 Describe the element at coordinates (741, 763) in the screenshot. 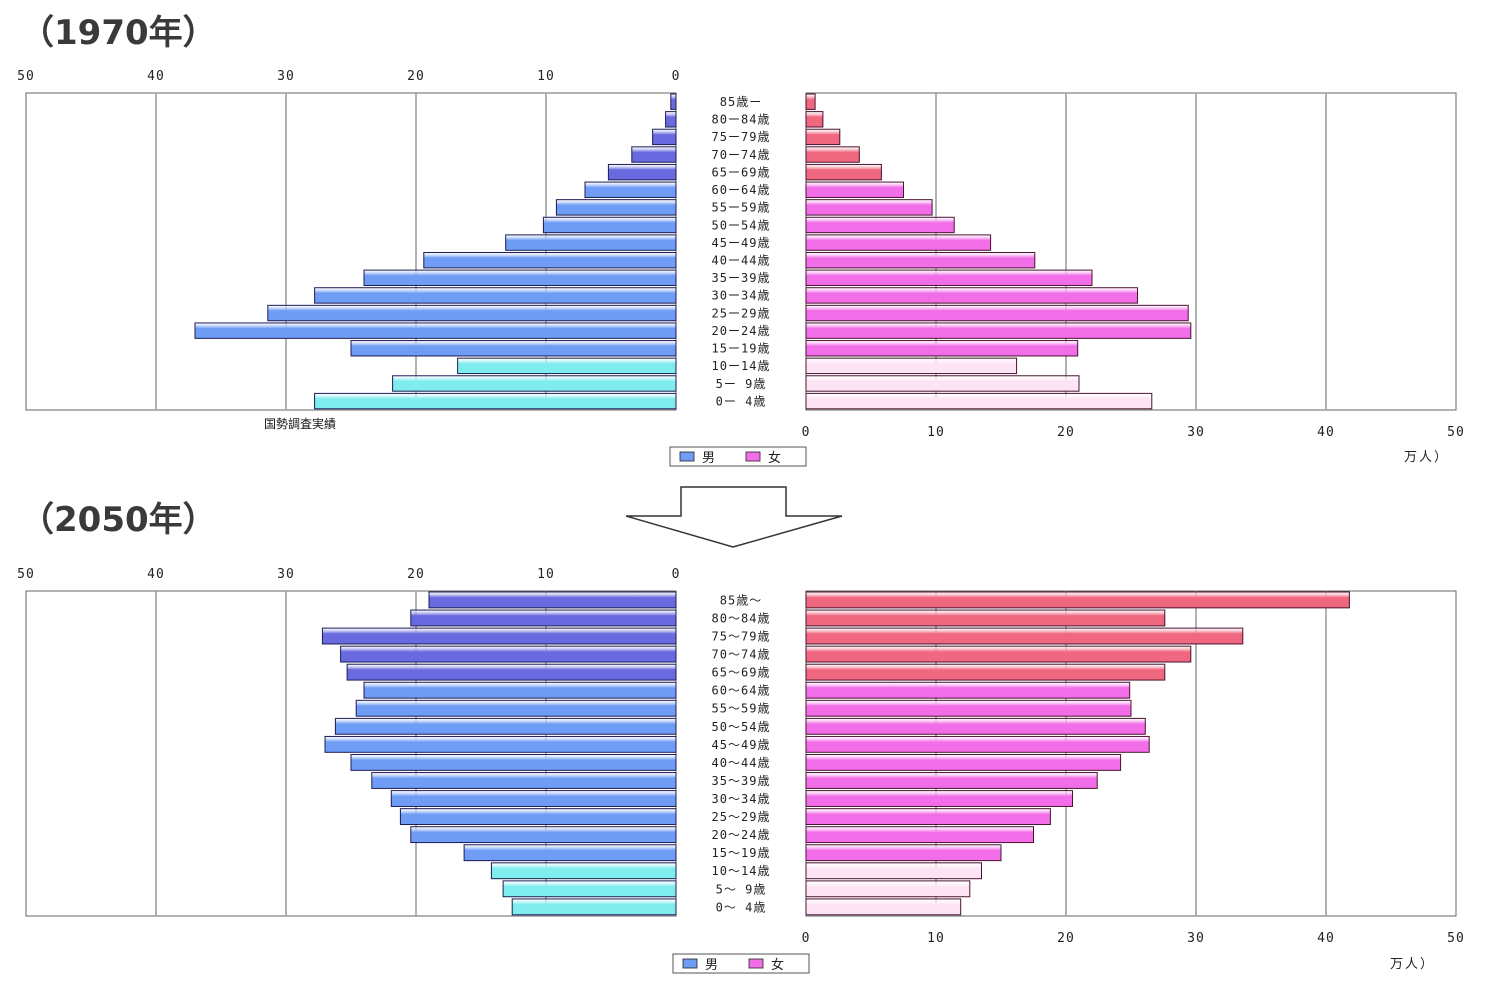

I see `age-group-label: 40～44歳` at that location.